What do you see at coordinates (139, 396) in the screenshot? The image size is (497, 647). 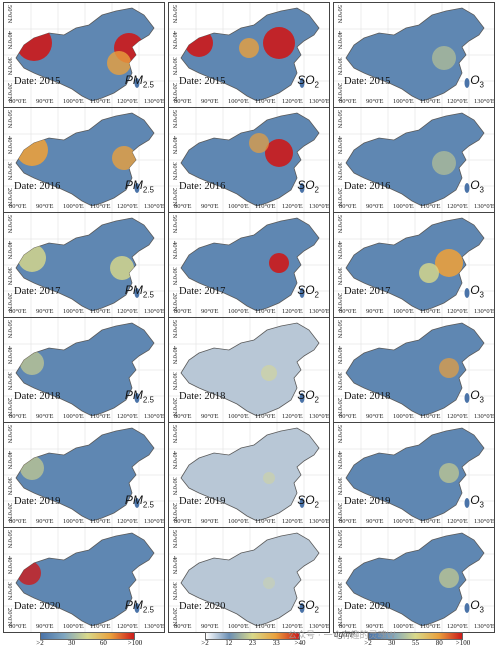 I see `pollutant-label: PM2.5` at bounding box center [139, 396].